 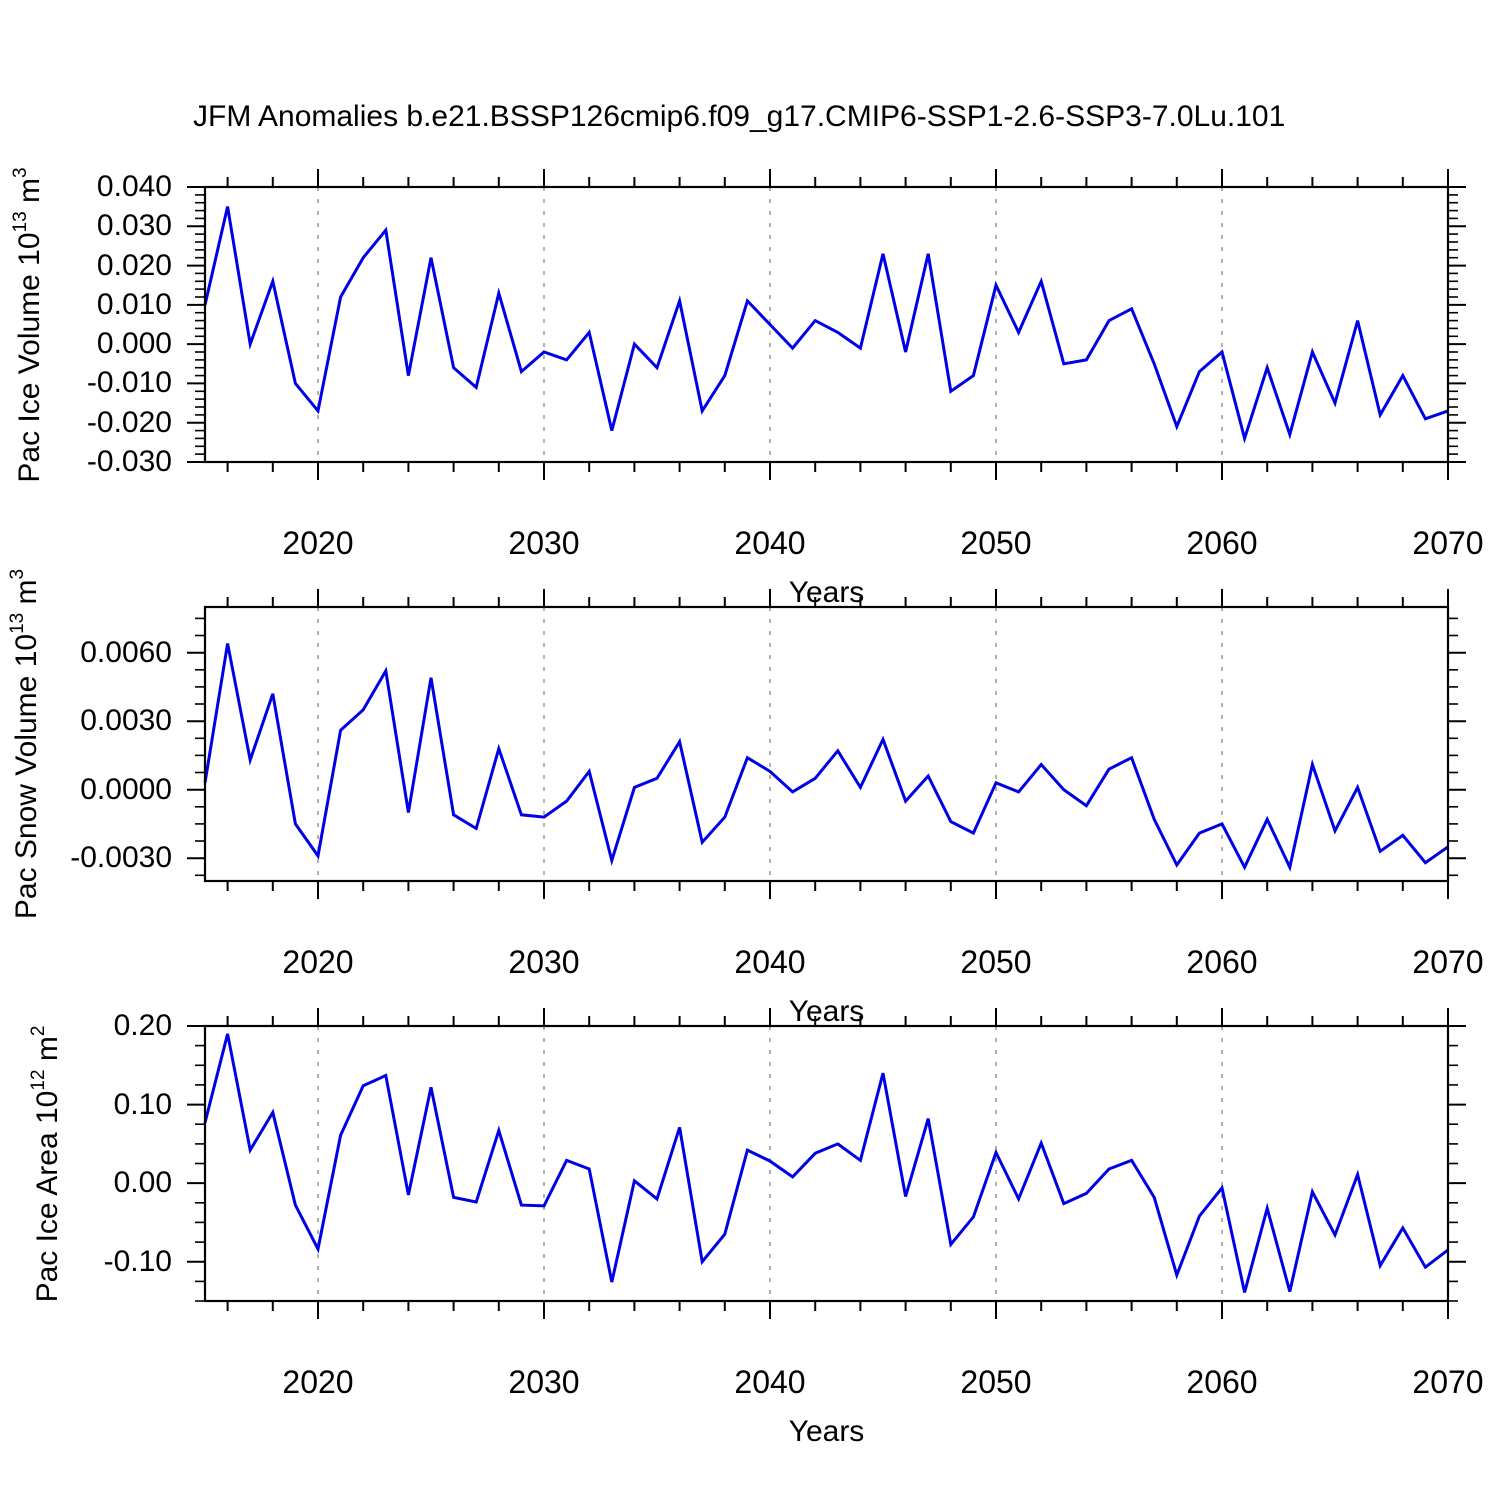 What do you see at coordinates (38, 1079) in the screenshot?
I see `y-axis-title-superscript: 12` at bounding box center [38, 1079].